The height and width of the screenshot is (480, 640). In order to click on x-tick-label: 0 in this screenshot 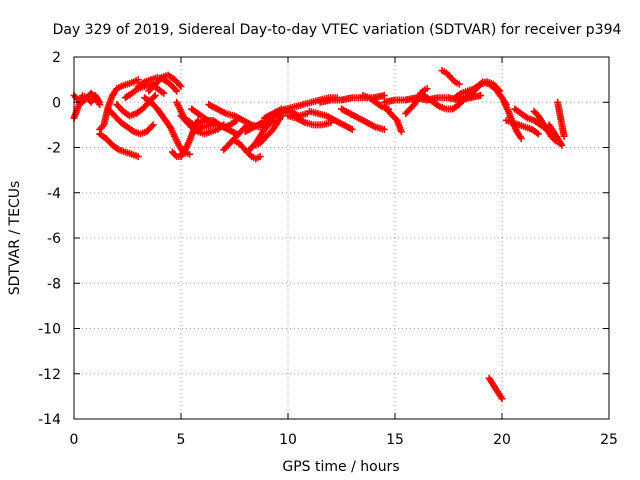, I will do `click(74, 440)`.